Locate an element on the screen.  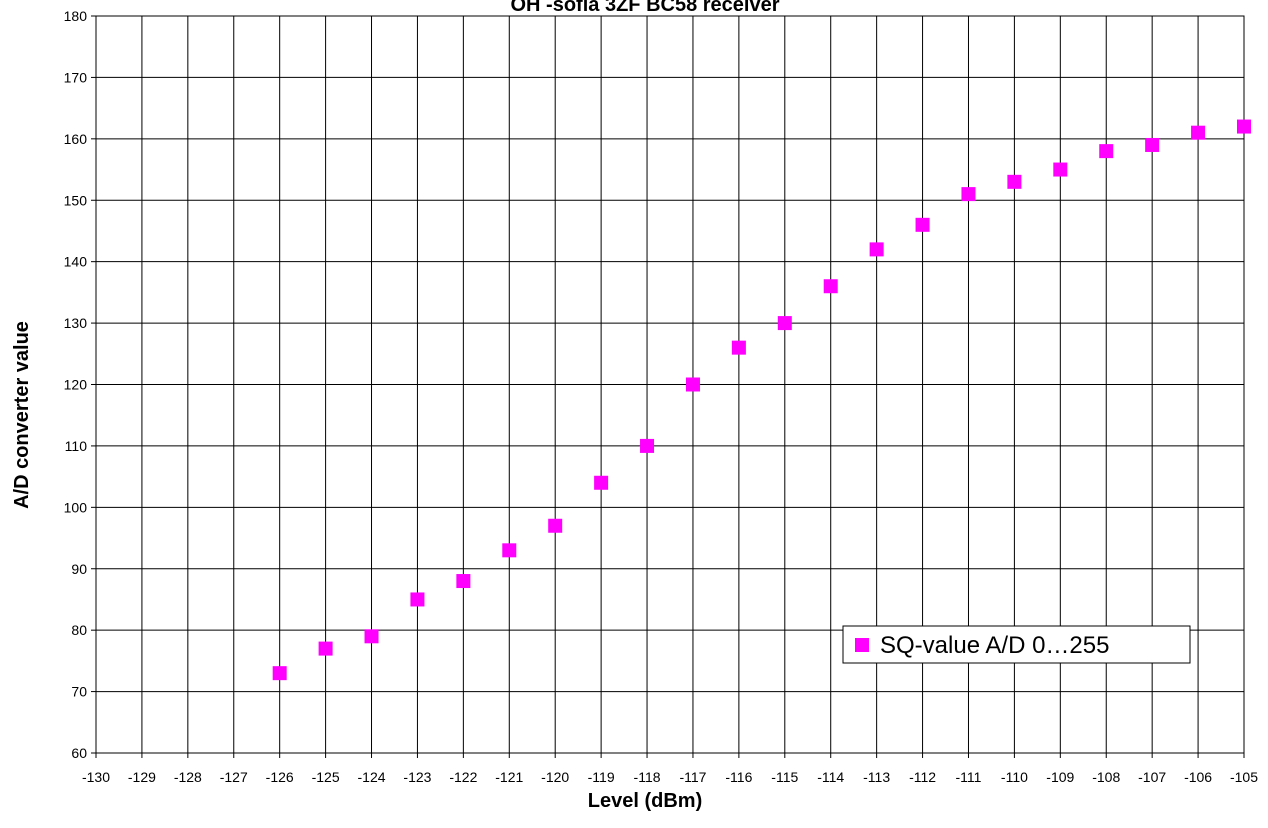
y-axis: 60 70 80 90 100 110 120 130 140 150 160 170 180 is located at coordinates (80, 384).